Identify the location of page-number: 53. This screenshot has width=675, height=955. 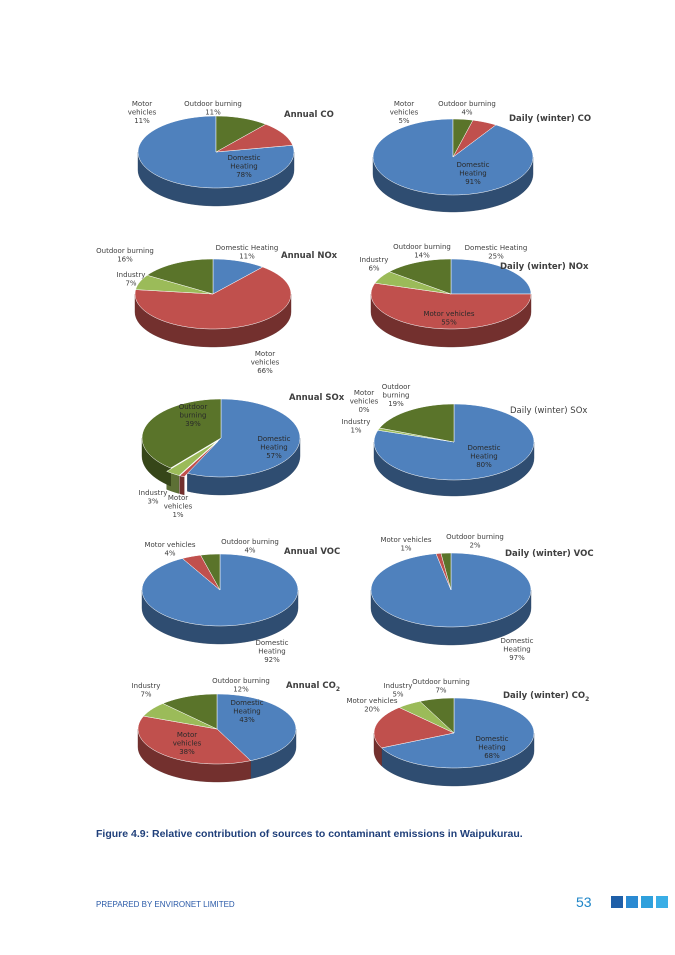
(584, 902).